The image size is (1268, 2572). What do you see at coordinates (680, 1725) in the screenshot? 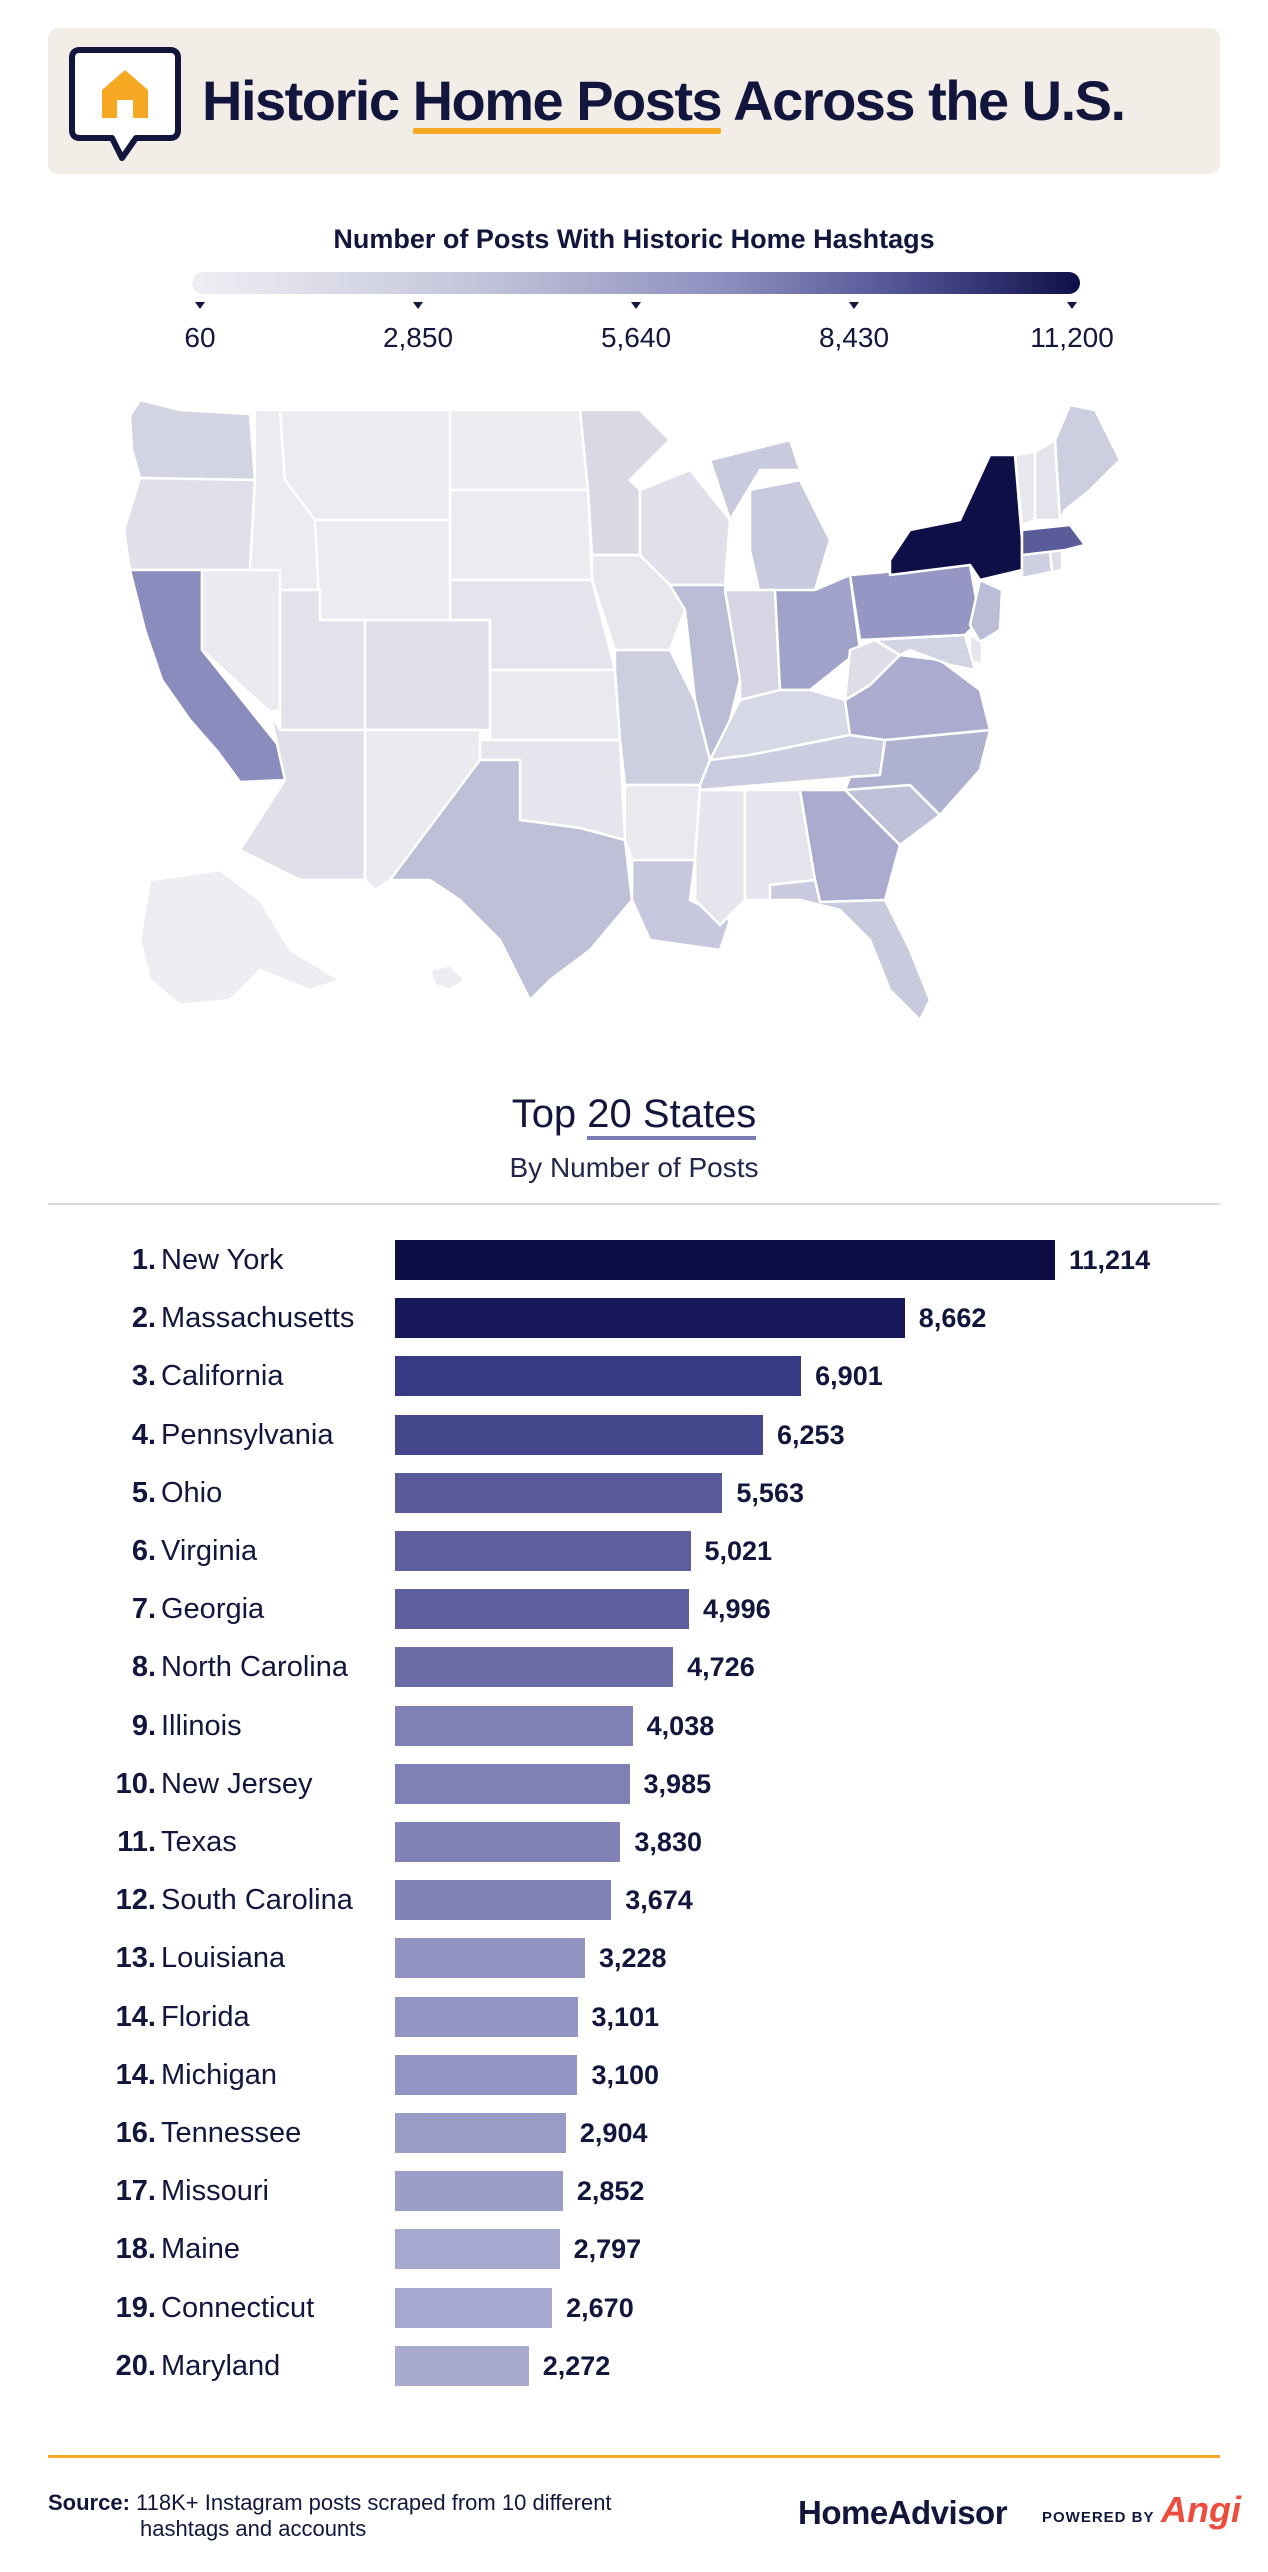
I see `value-label: 4,038` at bounding box center [680, 1725].